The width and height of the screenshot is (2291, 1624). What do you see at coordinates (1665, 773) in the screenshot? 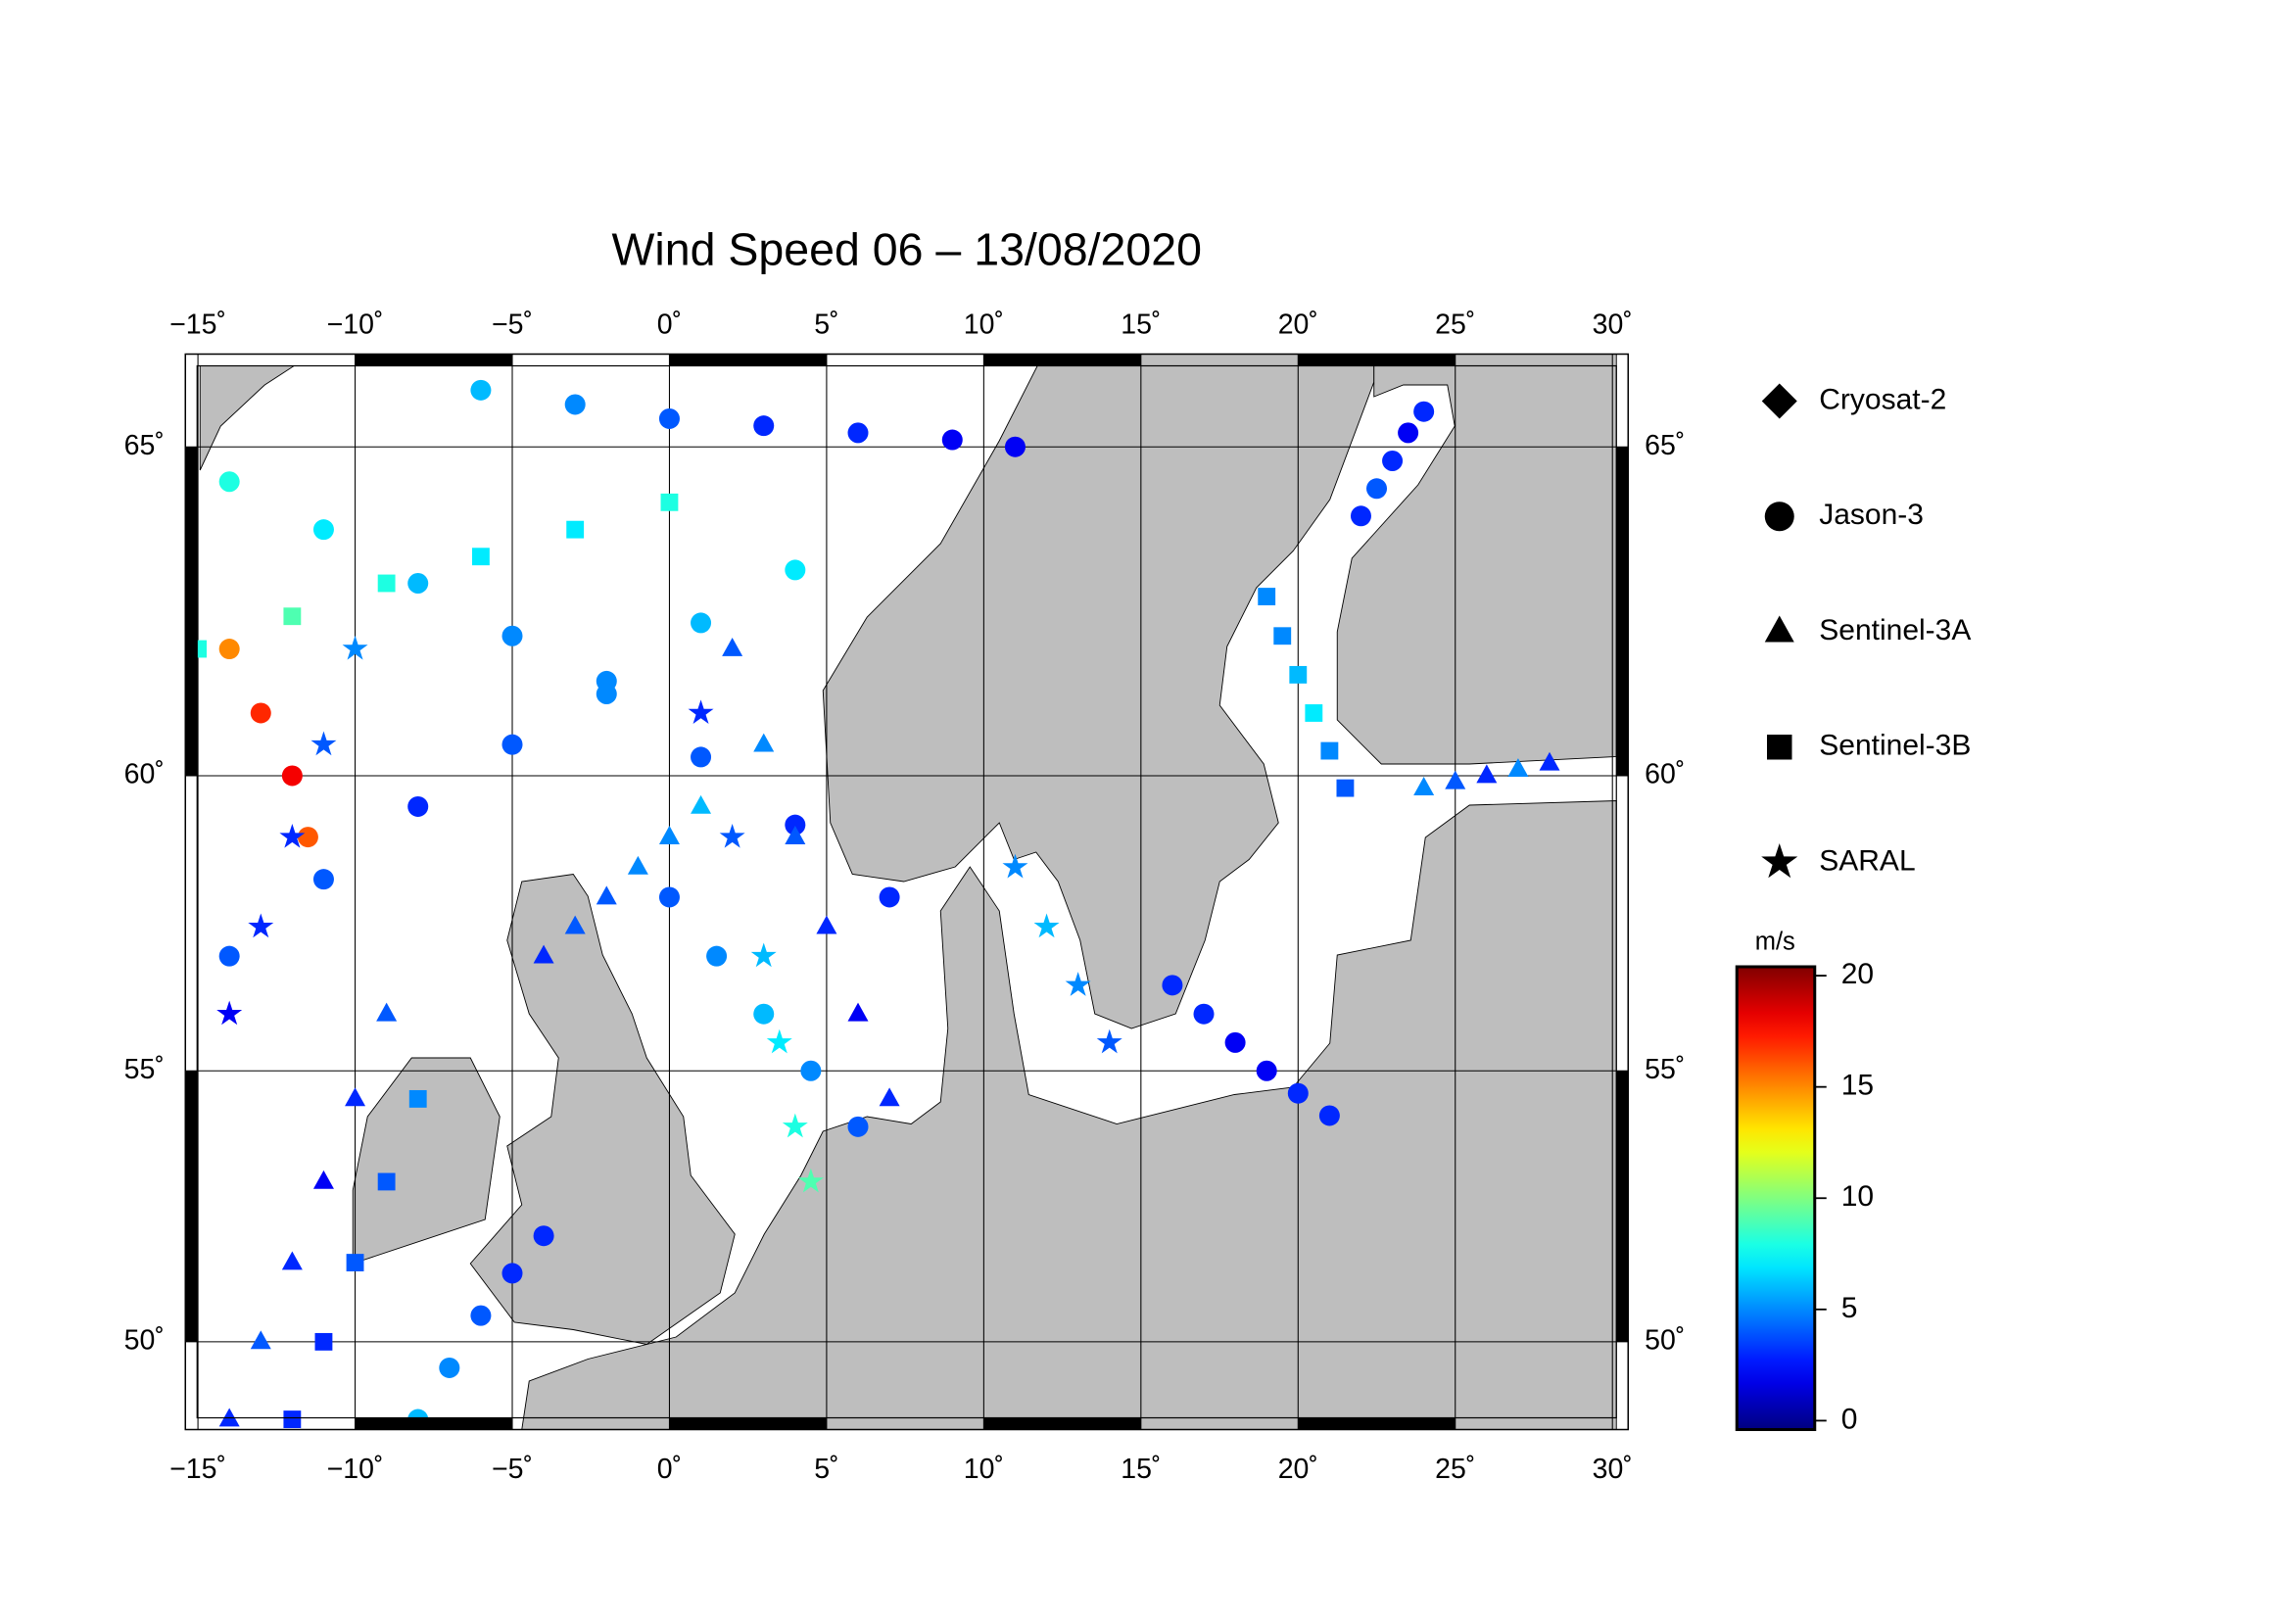
I see `y-tick-label-right: 60˚` at bounding box center [1665, 773].